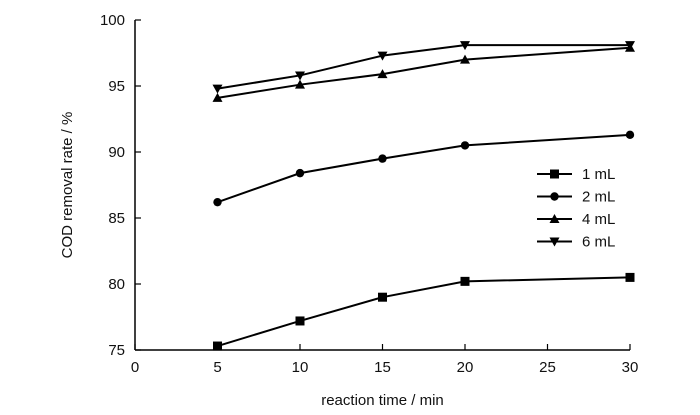 This screenshot has width=700, height=415. Describe the element at coordinates (382, 367) in the screenshot. I see `x-tick-label: 15` at that location.